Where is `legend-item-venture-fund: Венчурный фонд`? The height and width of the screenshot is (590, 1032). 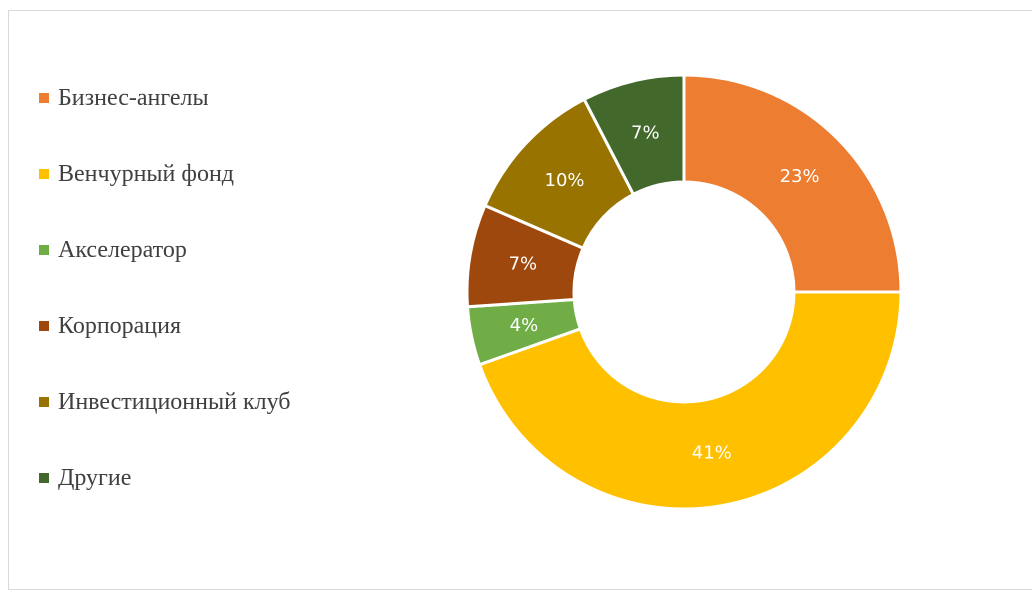 legend-item-venture-fund: Венчурный фонд is located at coordinates (136, 174).